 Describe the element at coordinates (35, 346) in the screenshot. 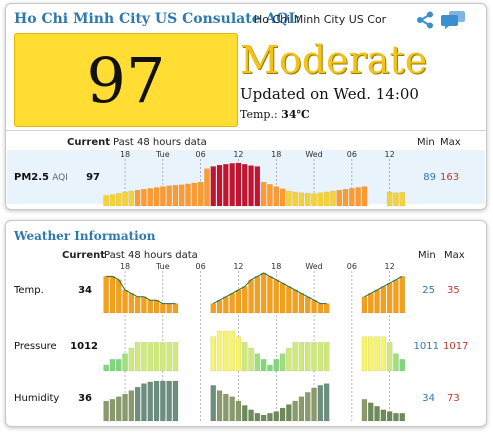

I see `pressure-label: Pressure` at that location.